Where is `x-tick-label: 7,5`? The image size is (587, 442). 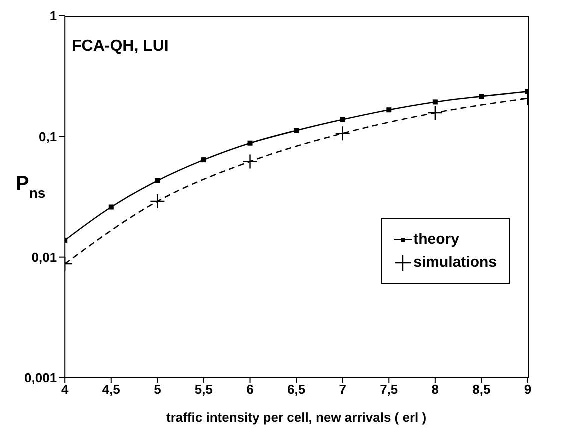 x-tick-label: 7,5 is located at coordinates (389, 390).